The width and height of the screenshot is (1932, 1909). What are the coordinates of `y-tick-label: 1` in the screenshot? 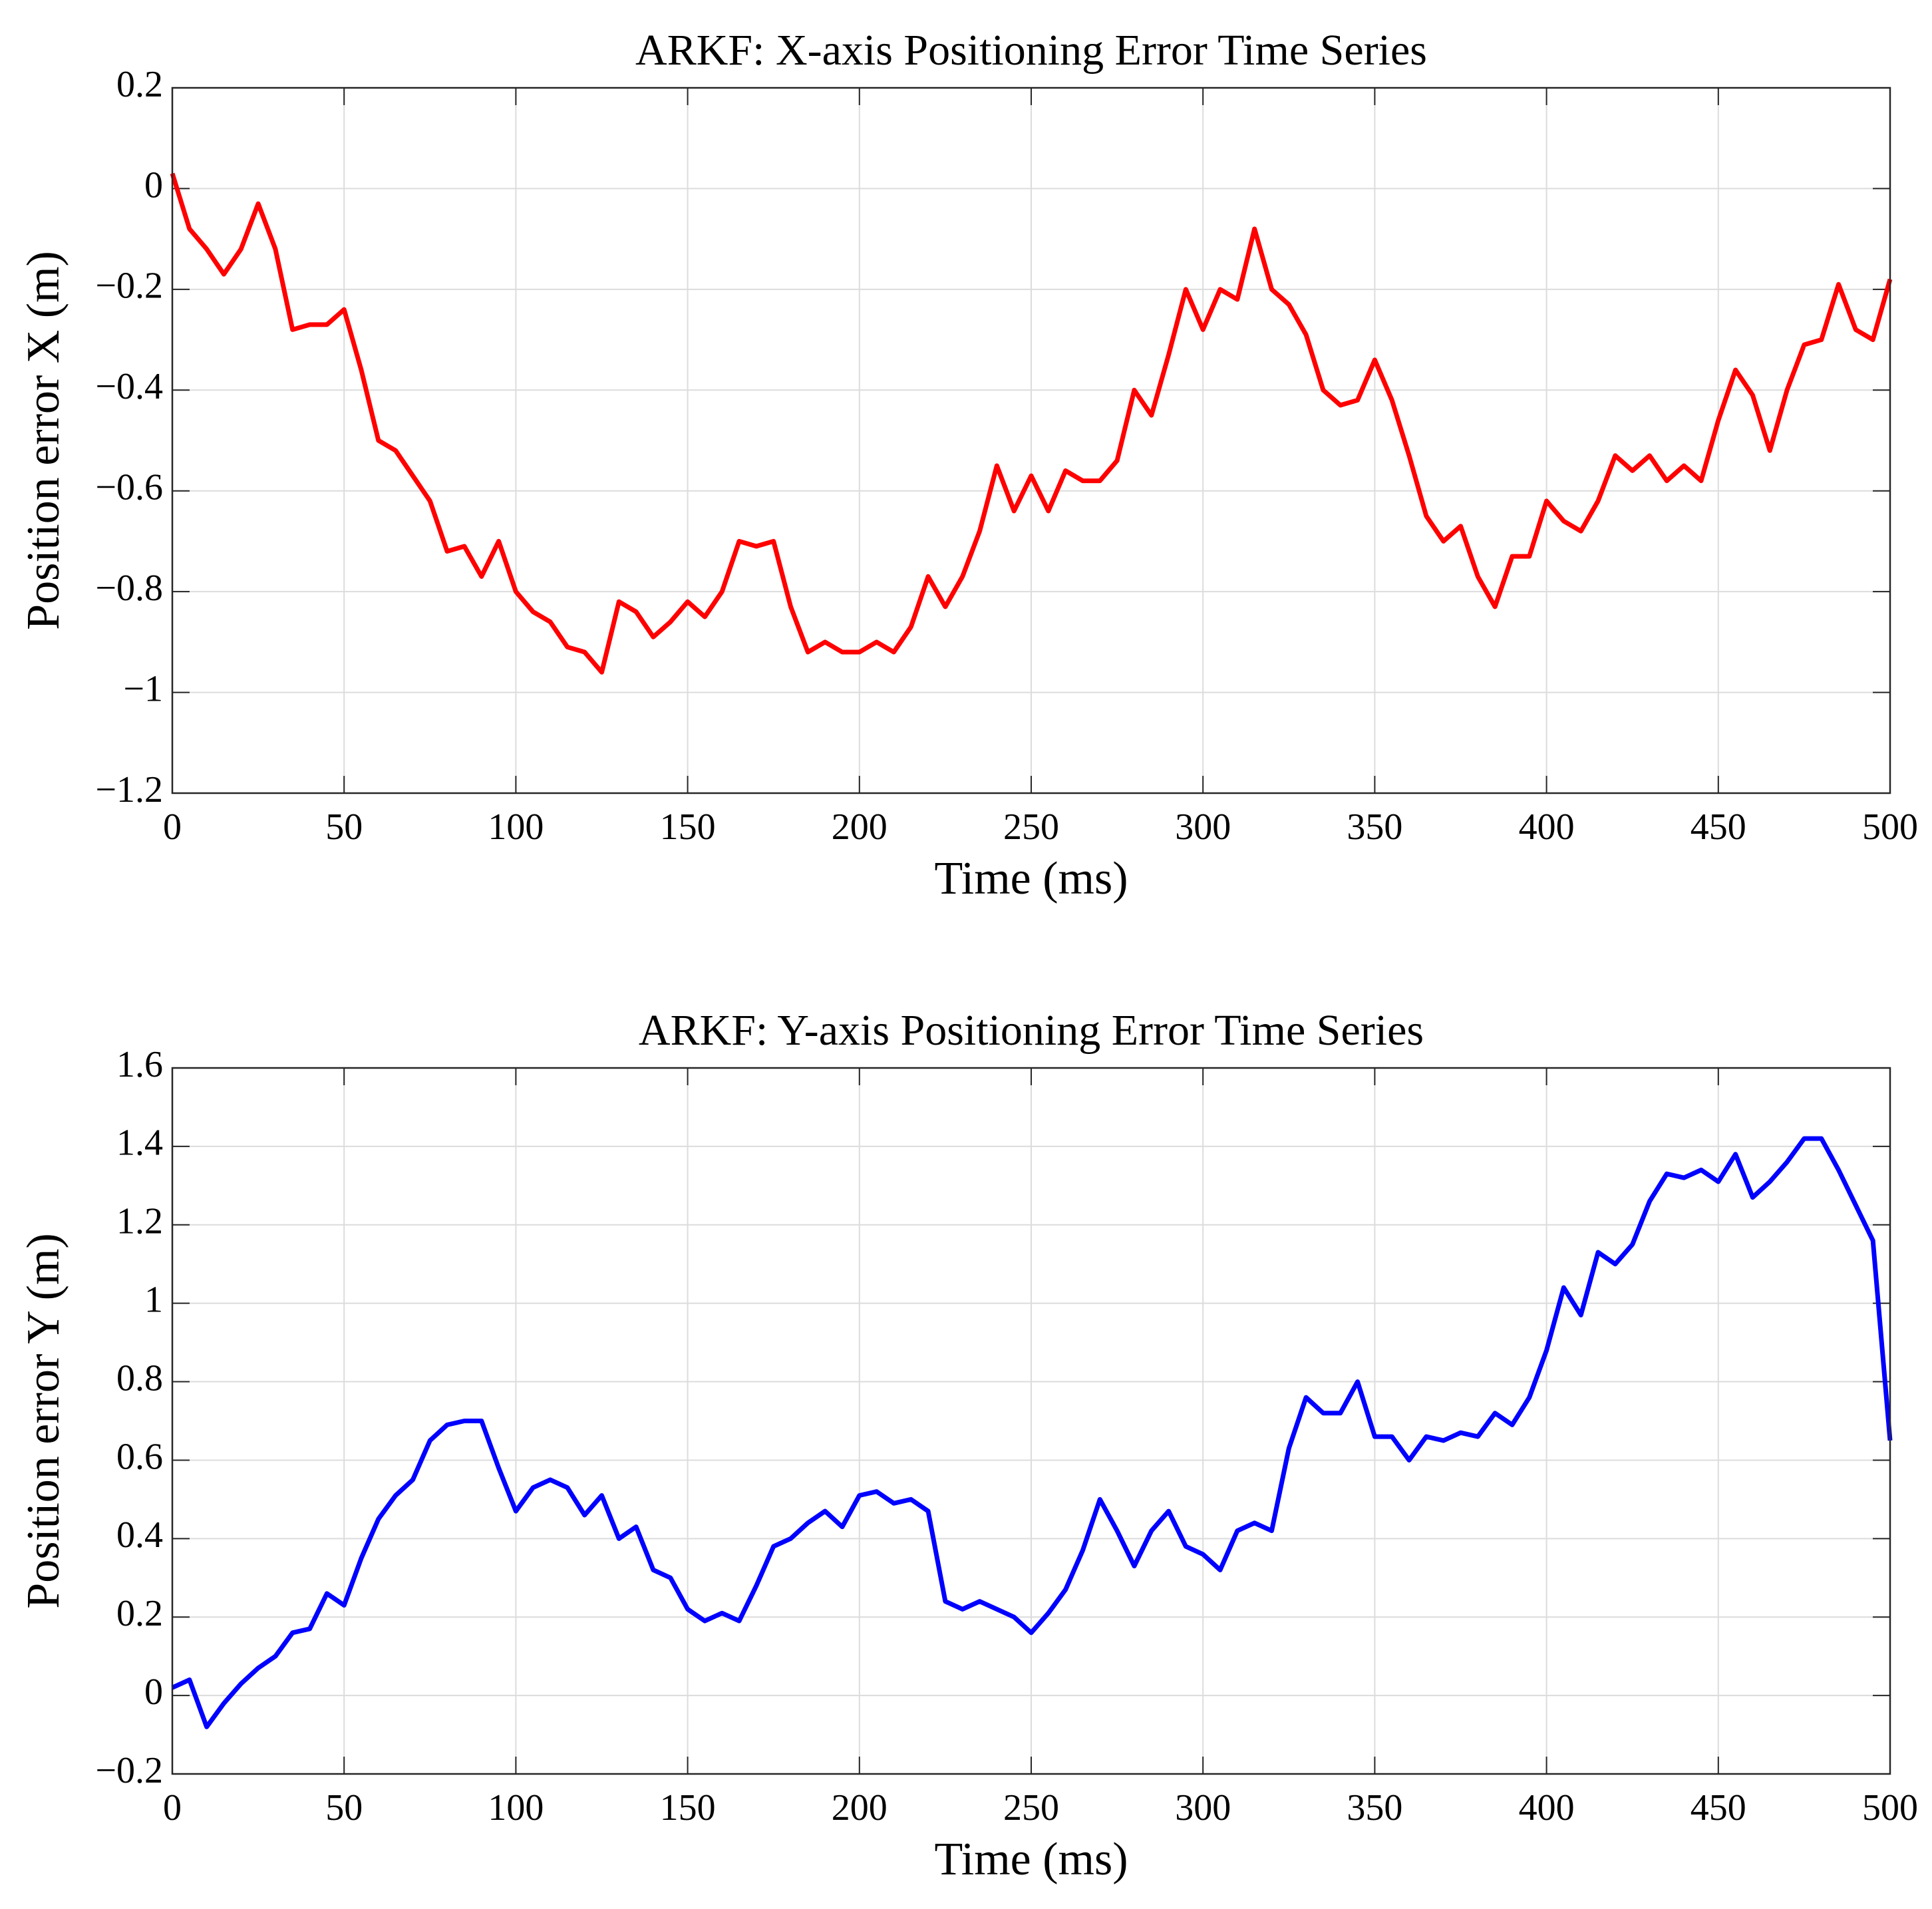 It's located at (153, 1300).